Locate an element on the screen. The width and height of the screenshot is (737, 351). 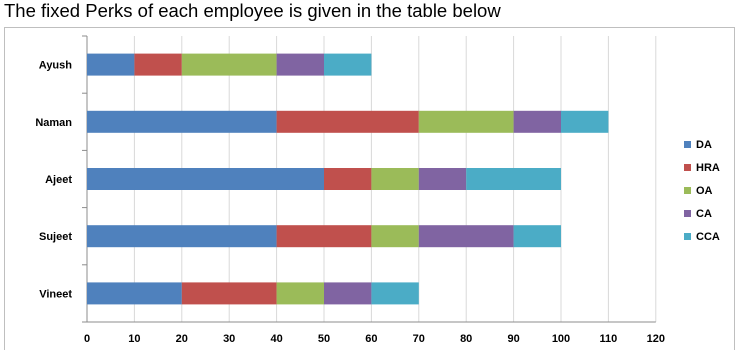
bar-segment-hra-sujeet is located at coordinates (324, 236).